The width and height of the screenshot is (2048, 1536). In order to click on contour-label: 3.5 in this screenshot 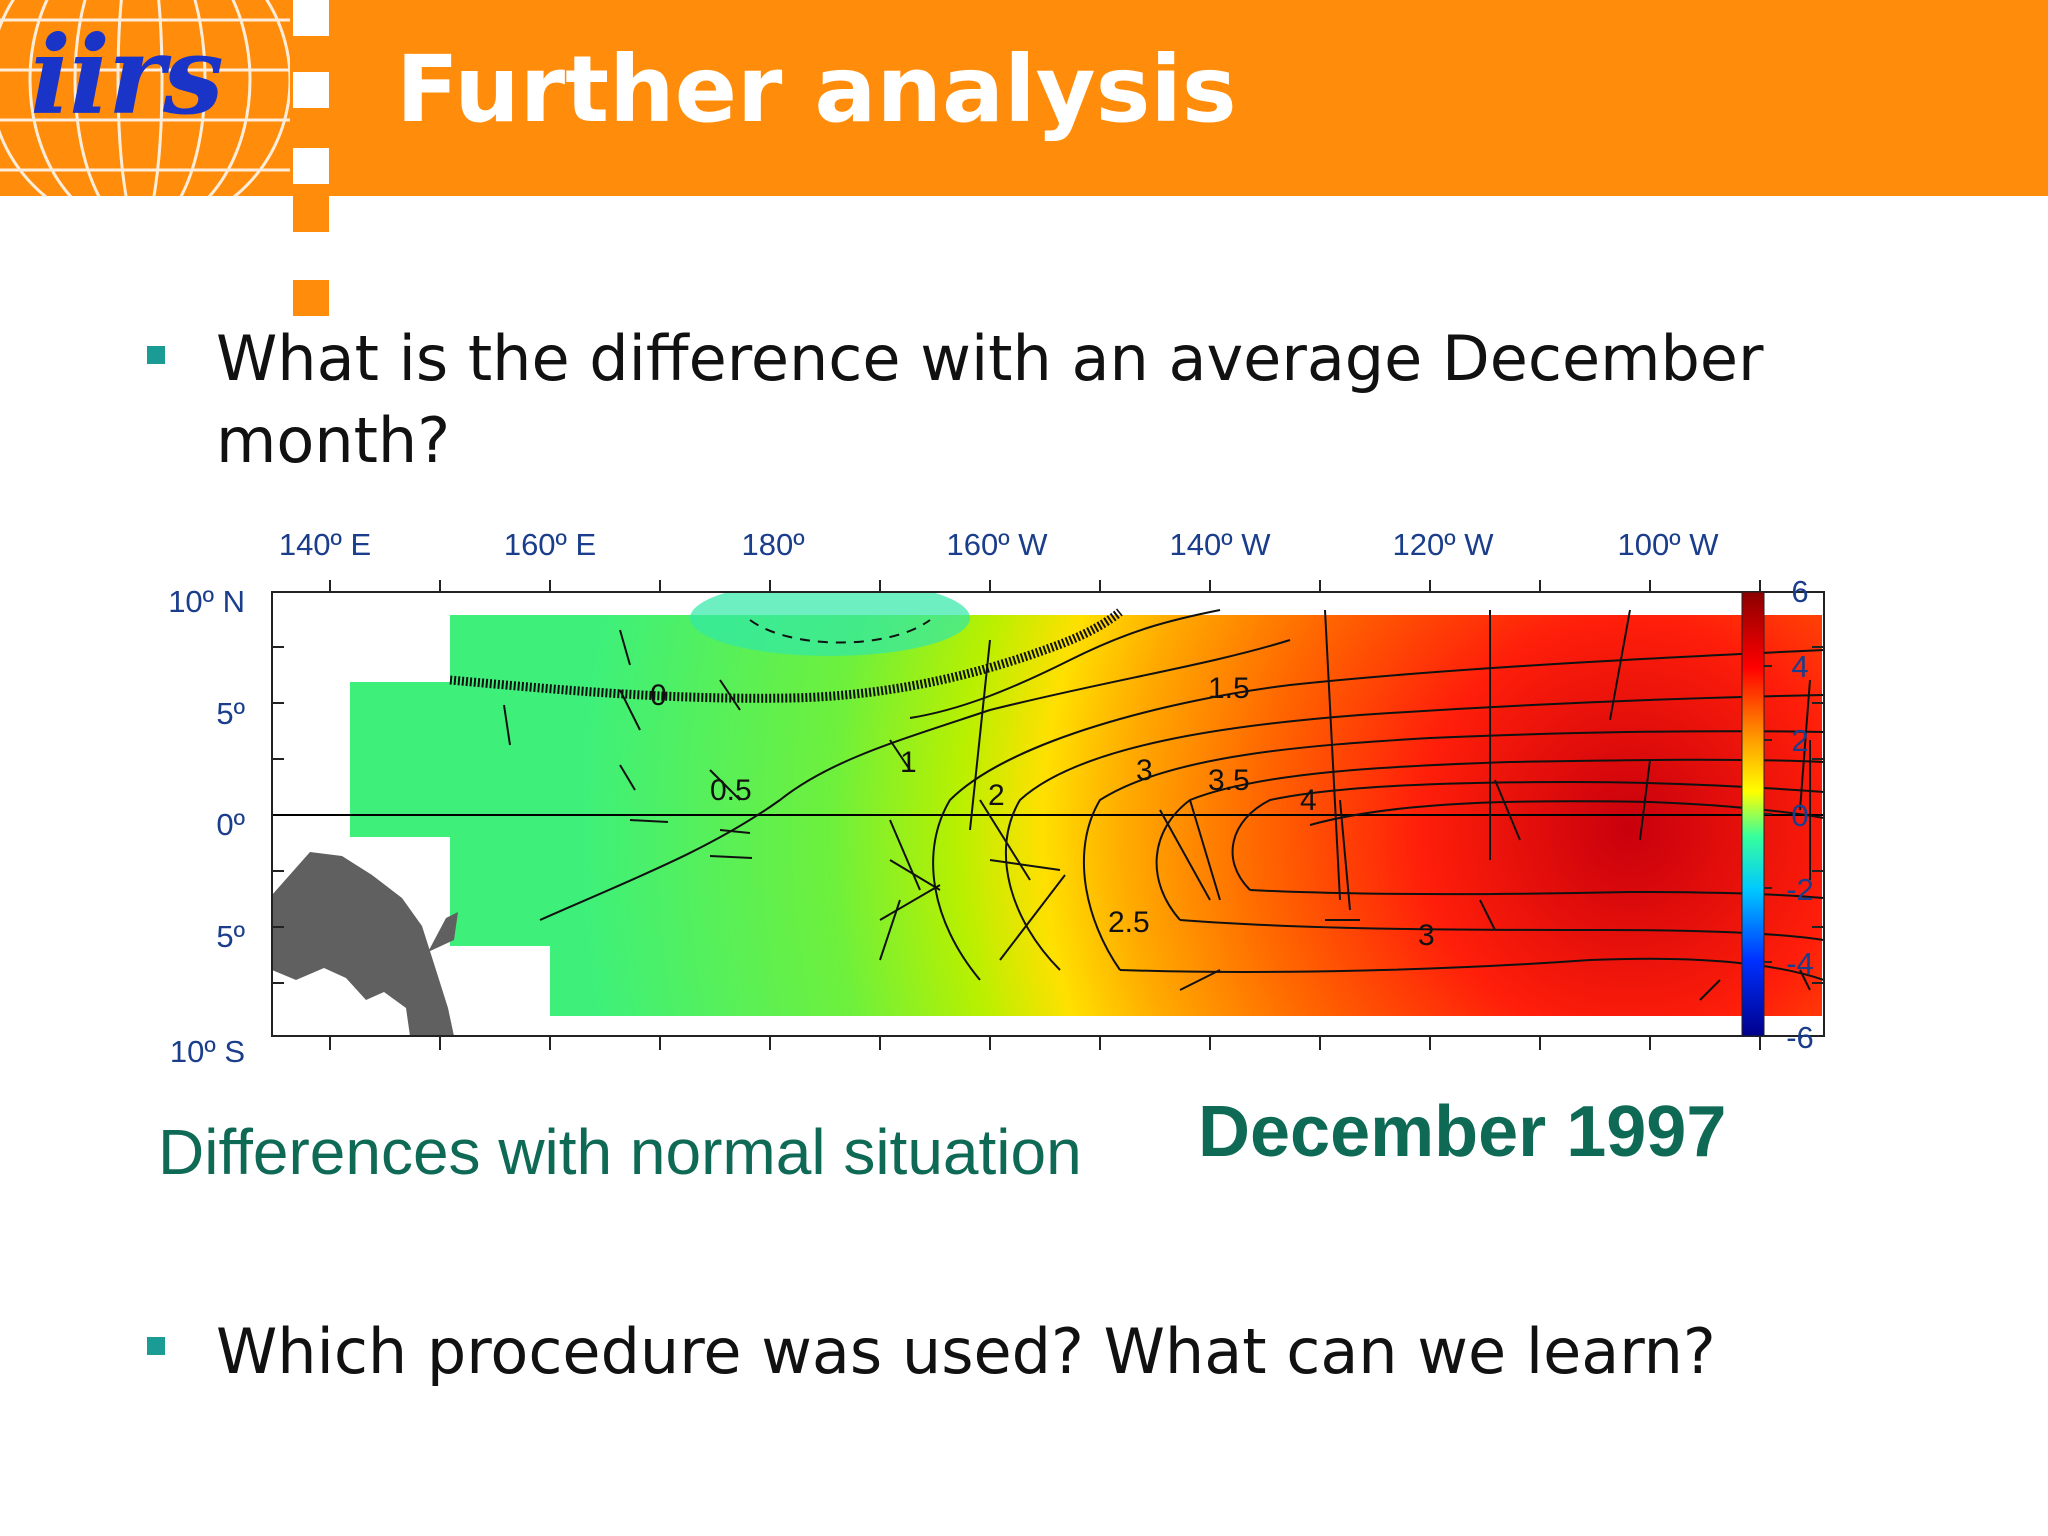, I will do `click(1229, 780)`.